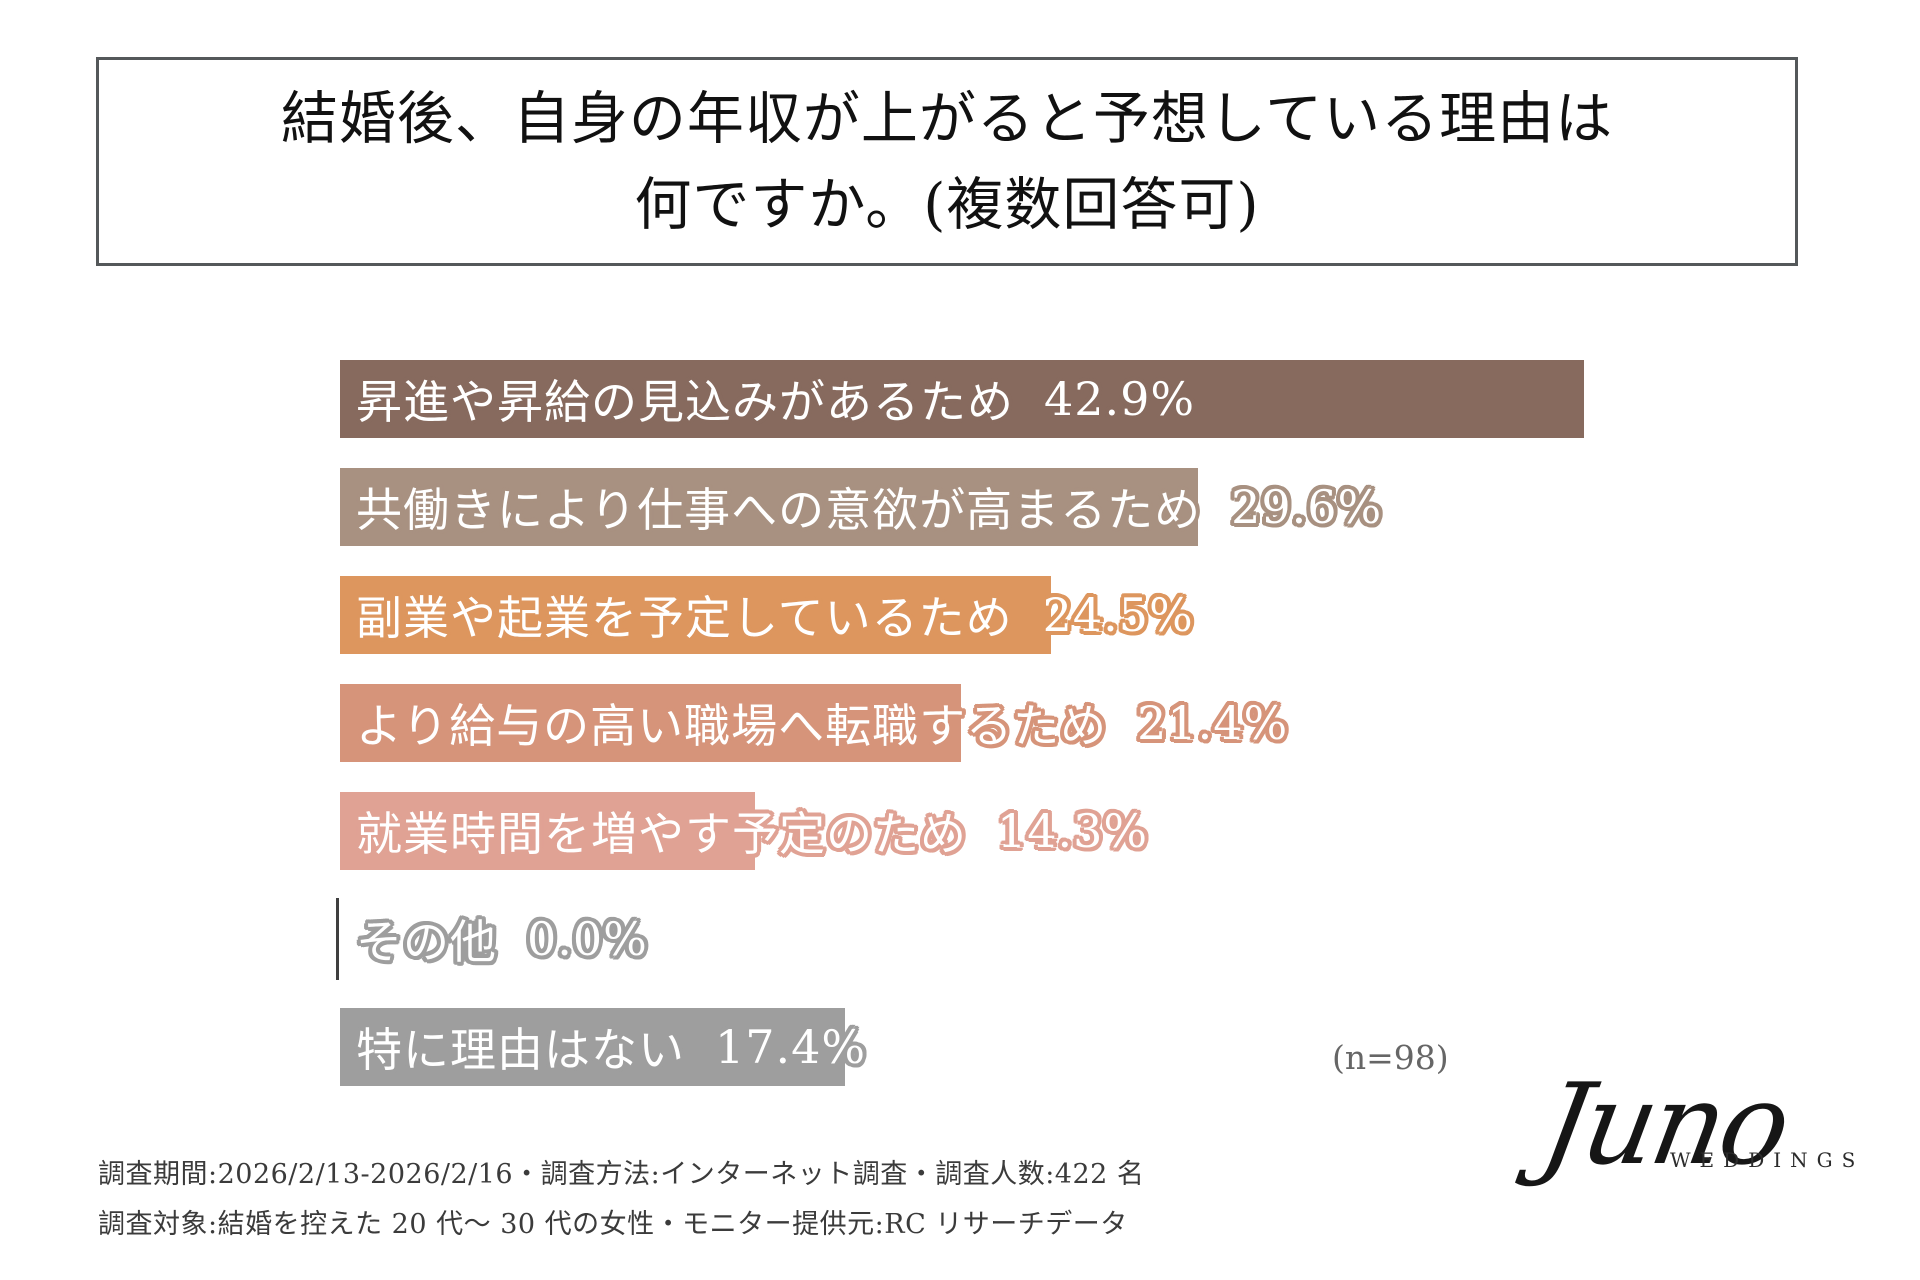 The height and width of the screenshot is (1280, 1920). What do you see at coordinates (684, 618) in the screenshot?
I see `bar-category-text: 副業や起業を予定しているため` at bounding box center [684, 618].